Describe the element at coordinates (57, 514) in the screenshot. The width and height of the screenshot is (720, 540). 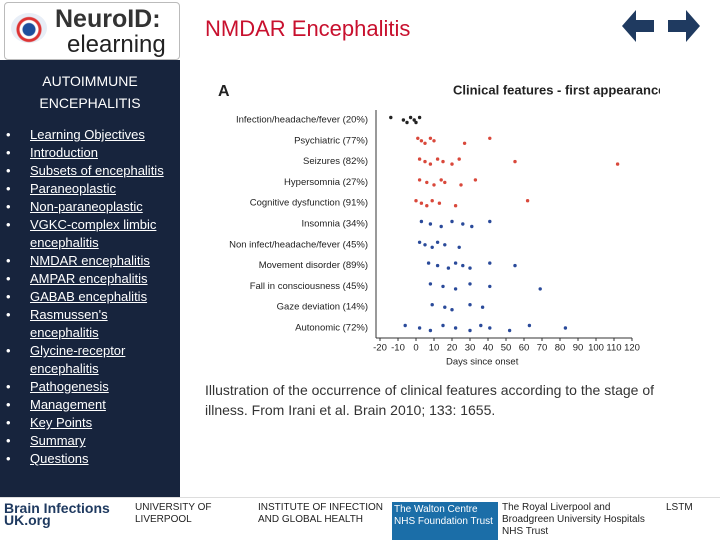
I see `footer-logo: Brain Infections UK.org` at that location.